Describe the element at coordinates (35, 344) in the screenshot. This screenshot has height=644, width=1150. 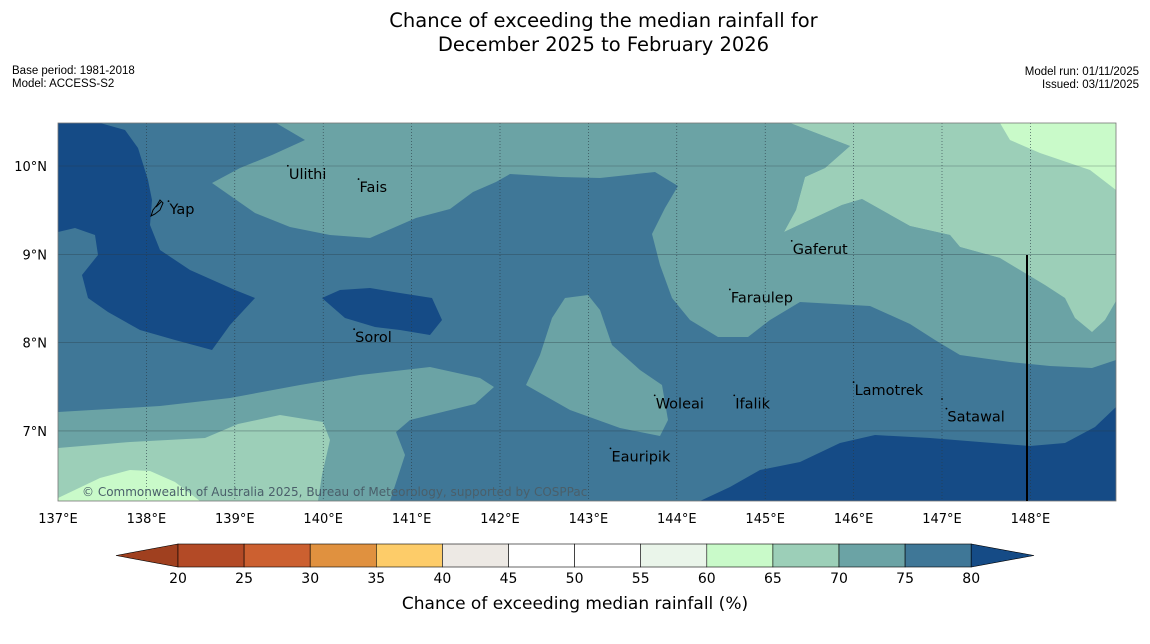
I see `lat-label: 8°N` at that location.